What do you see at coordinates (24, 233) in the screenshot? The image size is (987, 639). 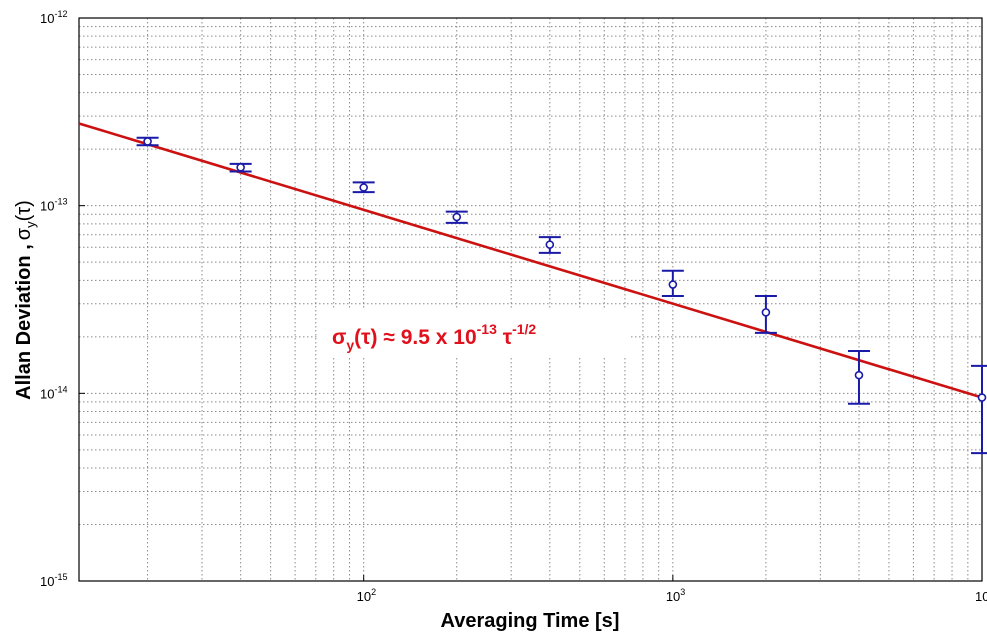 I see `y-axis-title-sigma: σ` at bounding box center [24, 233].